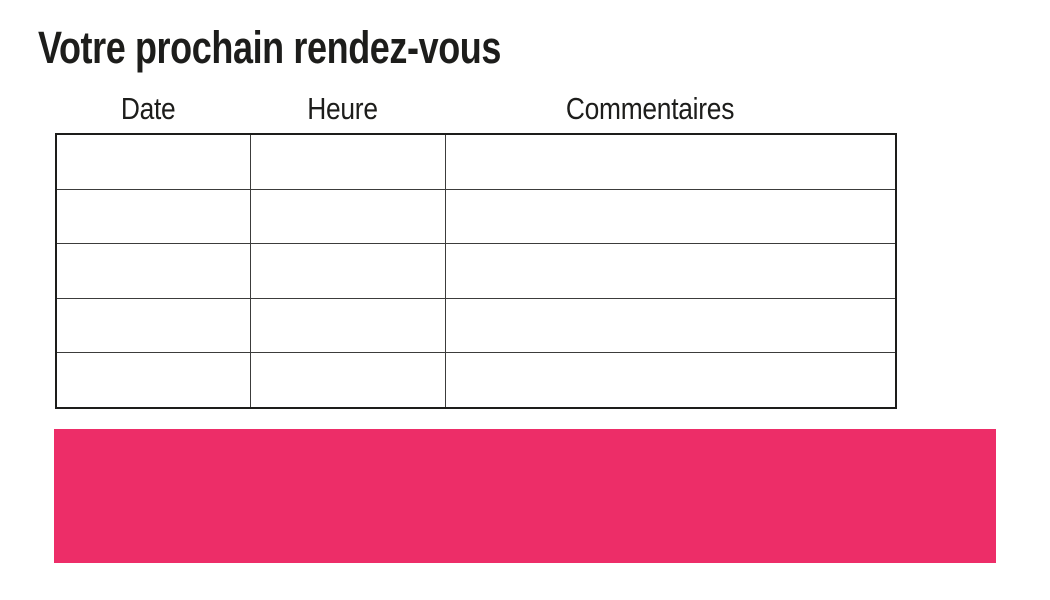 The width and height of the screenshot is (1050, 600). Describe the element at coordinates (270, 47) in the screenshot. I see `page-title: Votre prochain rendez-vous` at that location.